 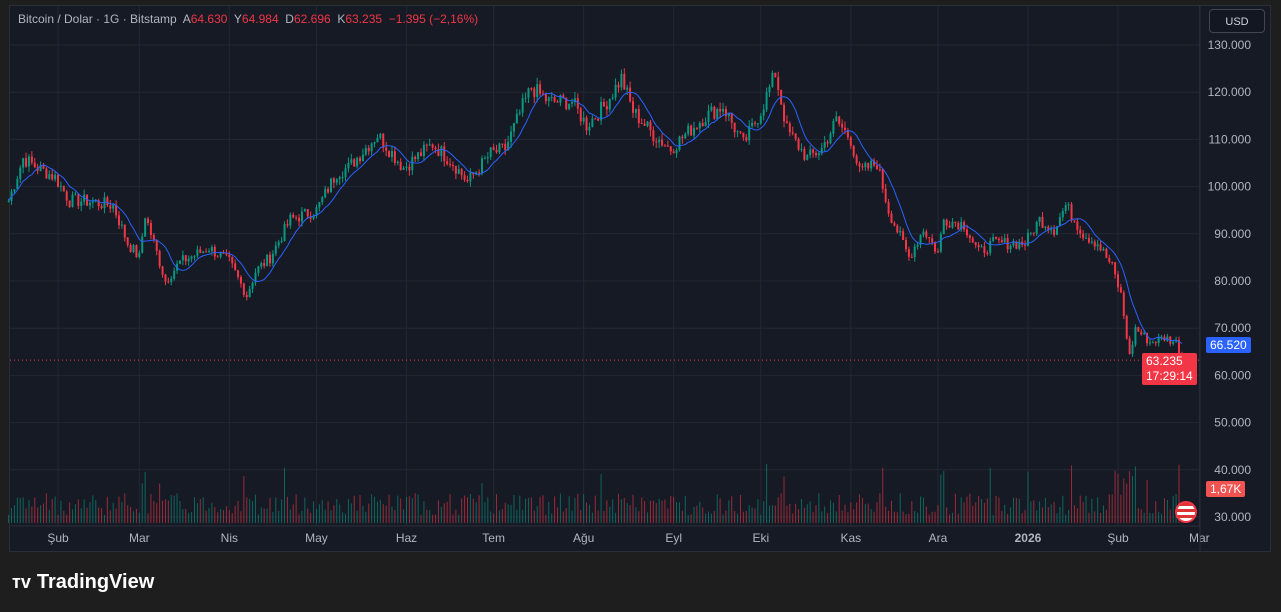 What do you see at coordinates (139, 538) in the screenshot?
I see `x-tick-label: Mar` at bounding box center [139, 538].